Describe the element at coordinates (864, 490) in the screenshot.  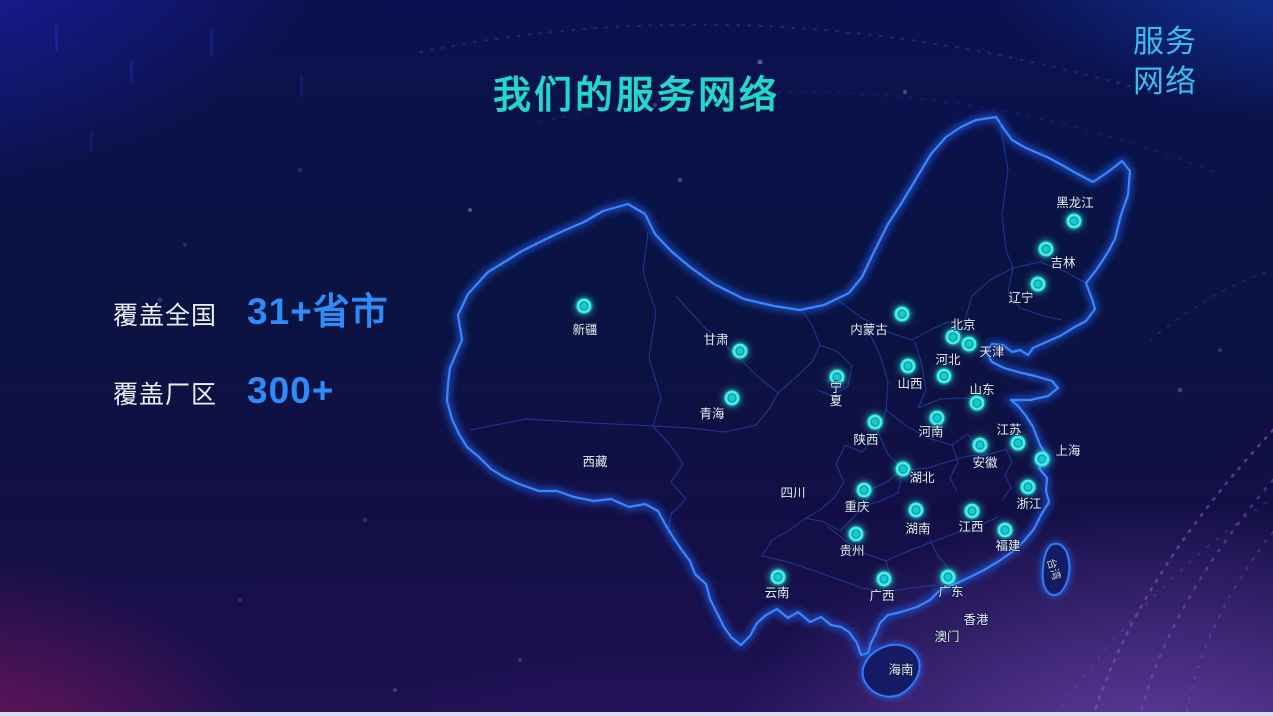
I see `city-dot-chongqing` at that location.